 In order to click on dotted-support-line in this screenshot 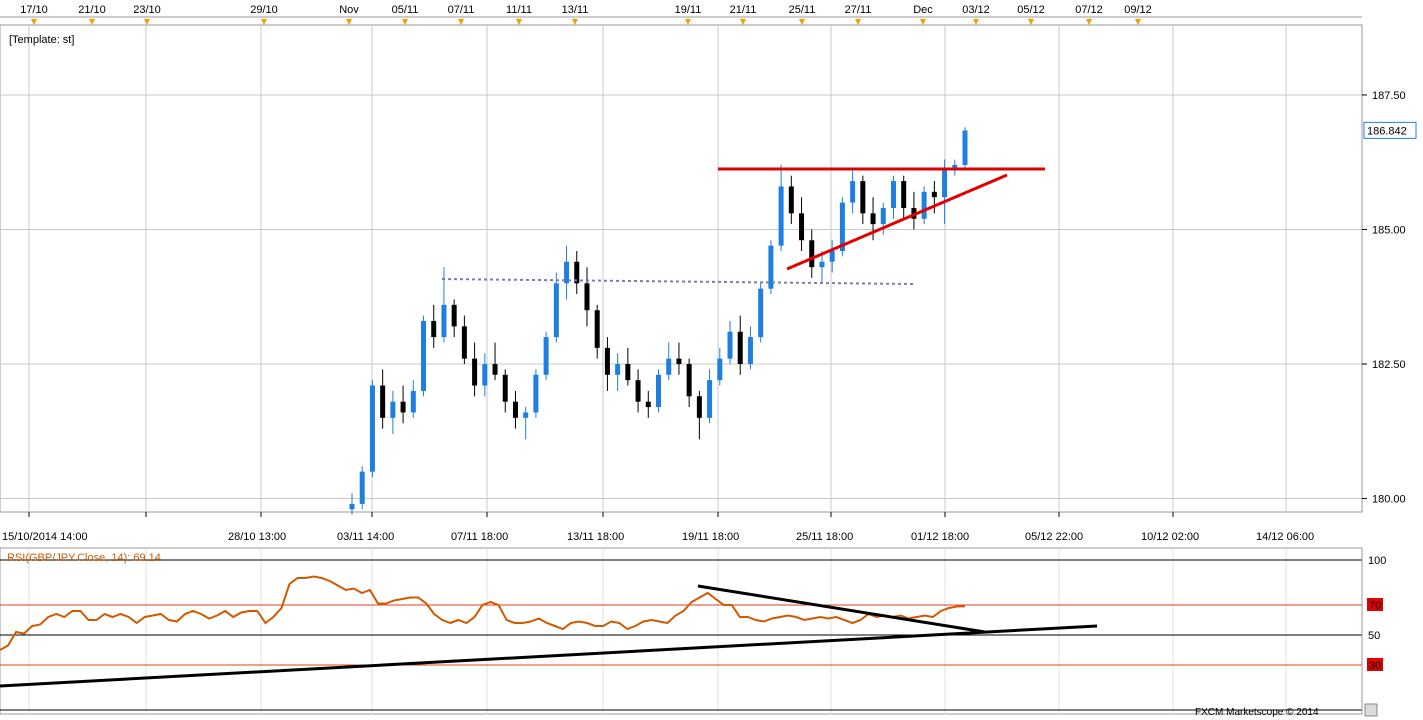, I will do `click(678, 281)`.